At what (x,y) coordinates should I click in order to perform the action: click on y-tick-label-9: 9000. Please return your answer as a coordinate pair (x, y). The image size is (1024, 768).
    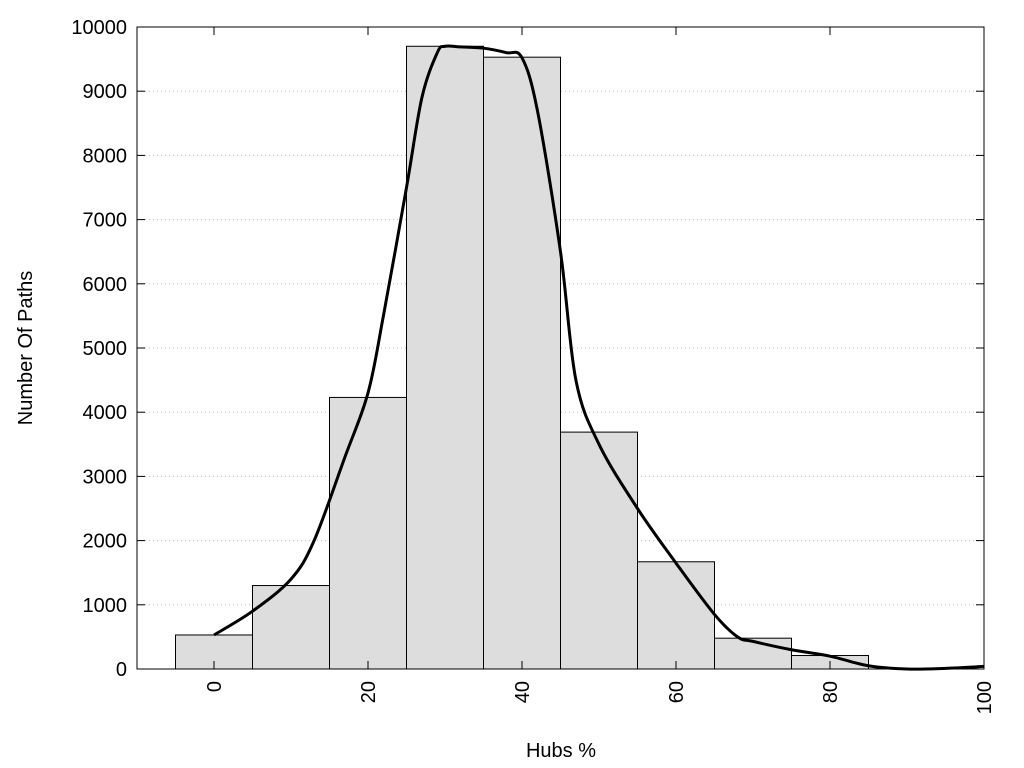
    Looking at the image, I should click on (105, 92).